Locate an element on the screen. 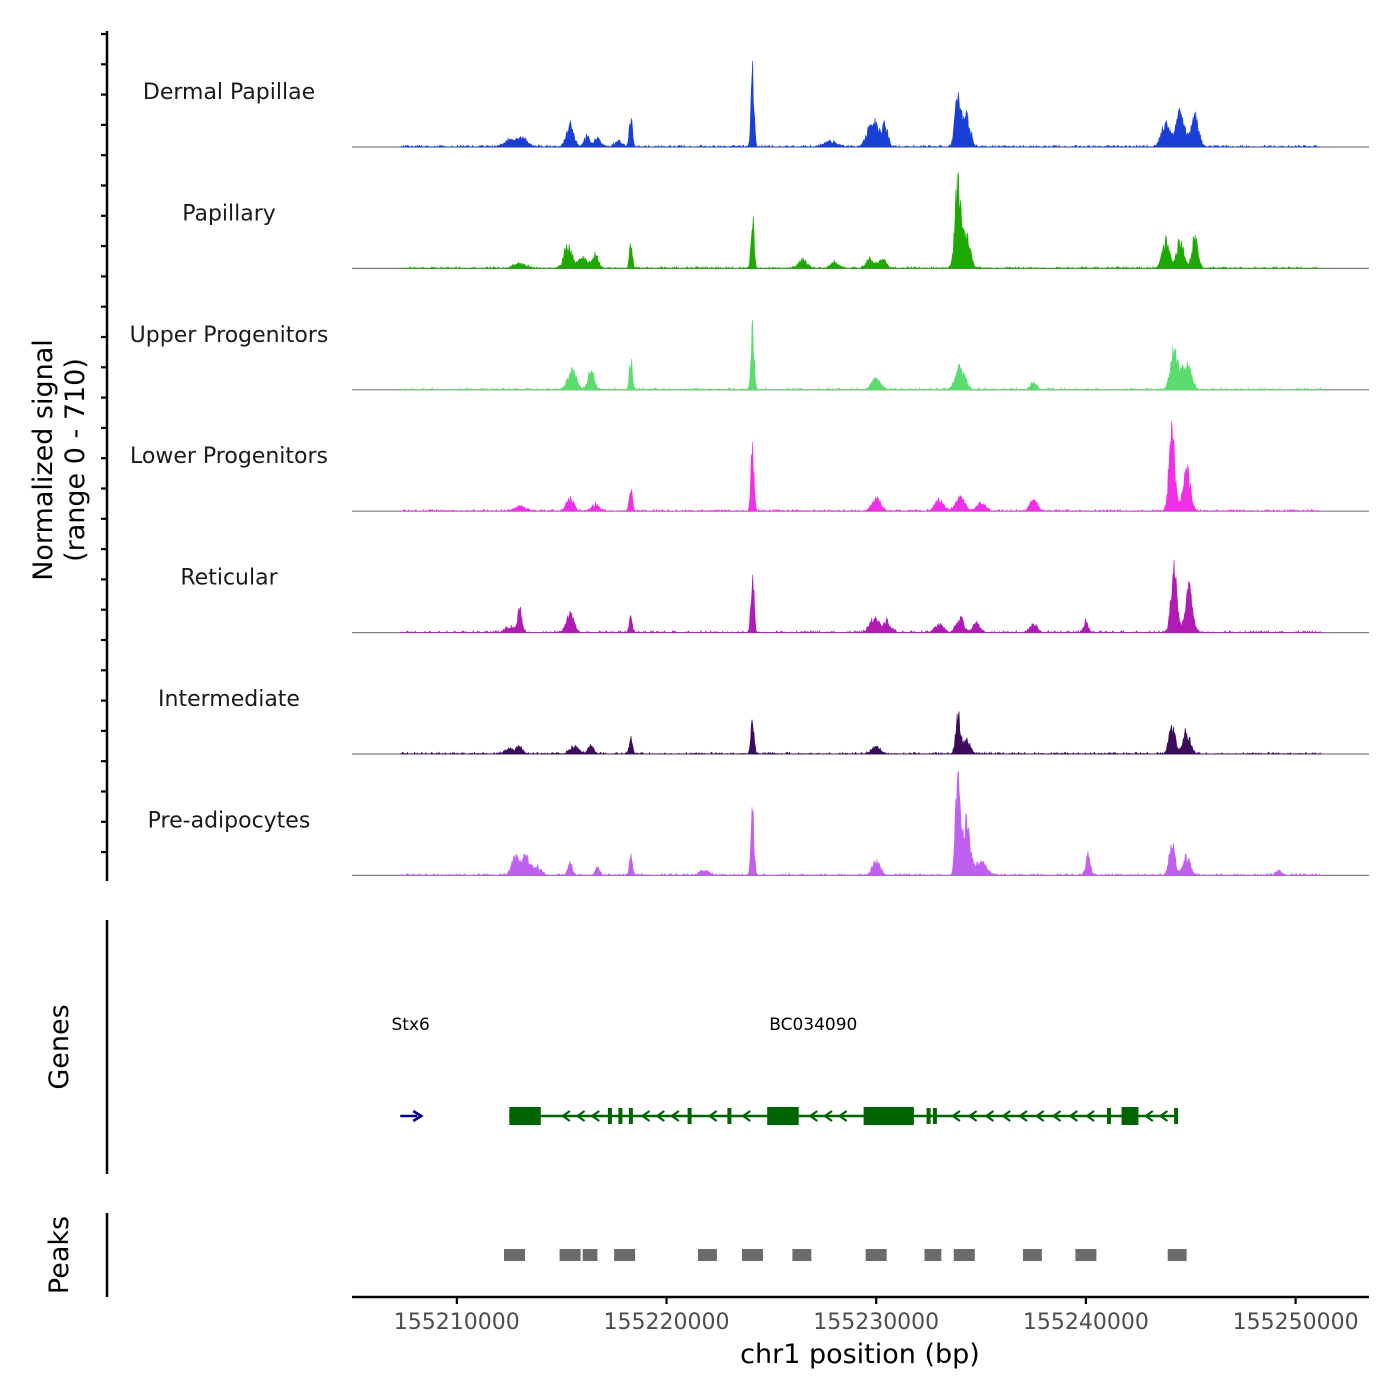  peak-regions-track is located at coordinates (845, 1255).